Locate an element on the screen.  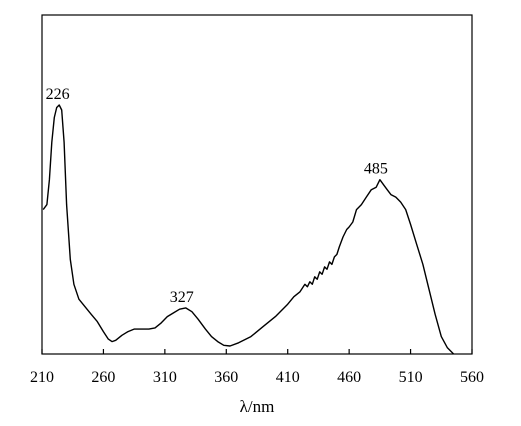
peak-label: 485 is located at coordinates (376, 169).